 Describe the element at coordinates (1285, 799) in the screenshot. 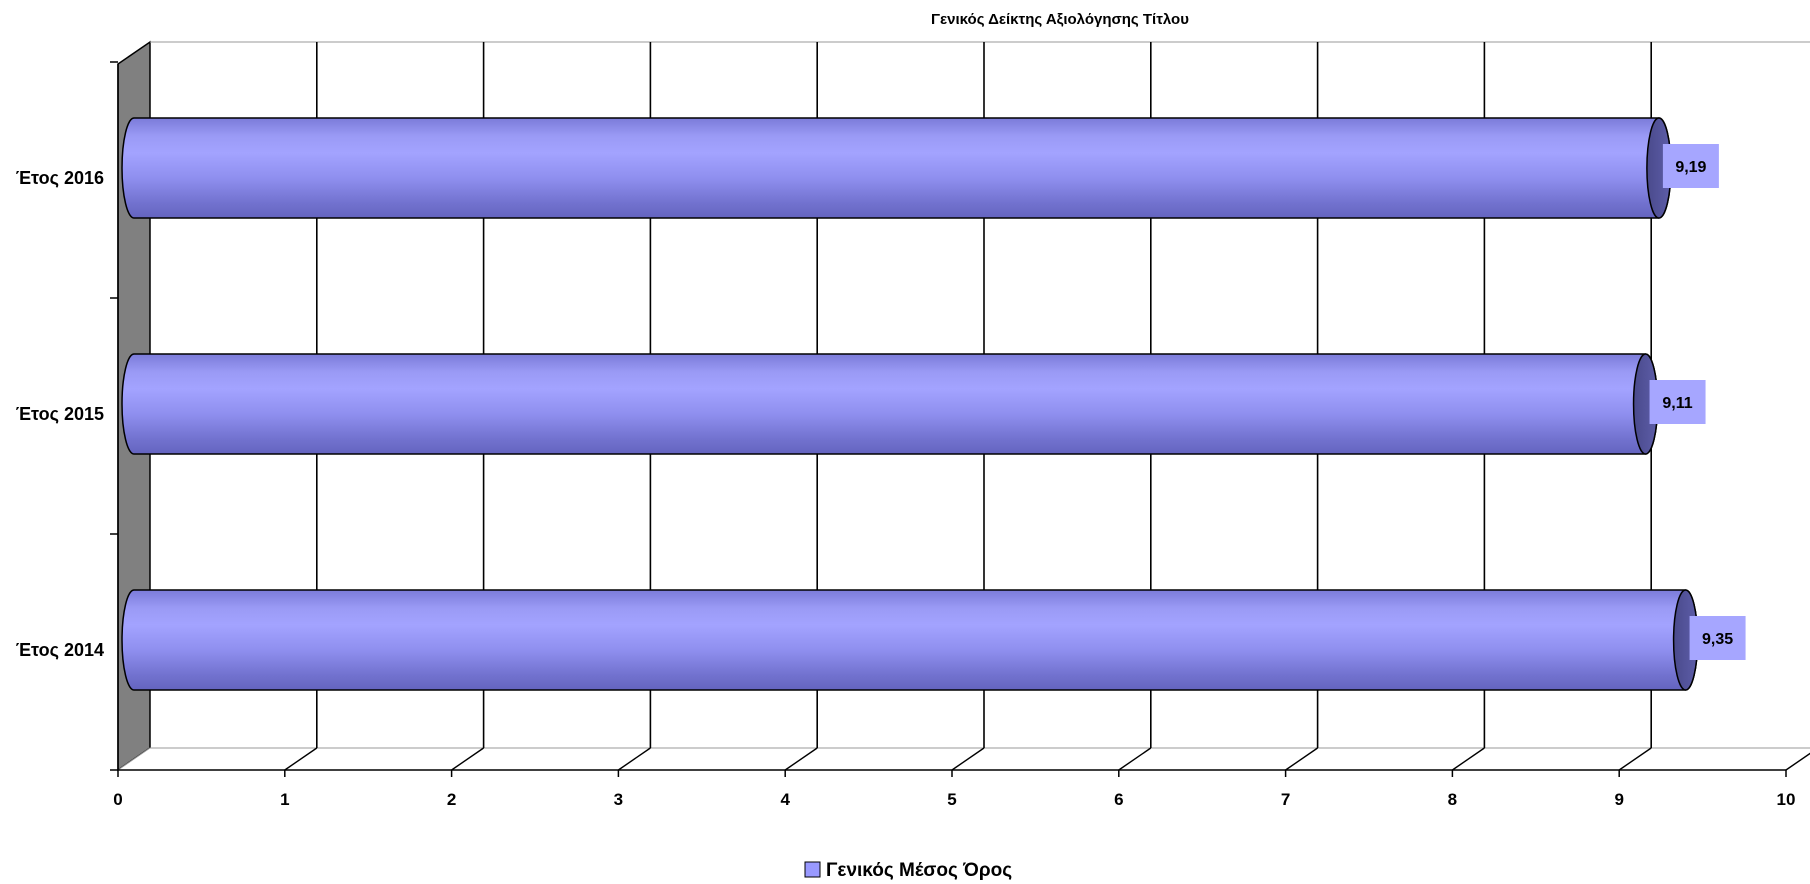

I see `x-tick-label: 7` at that location.